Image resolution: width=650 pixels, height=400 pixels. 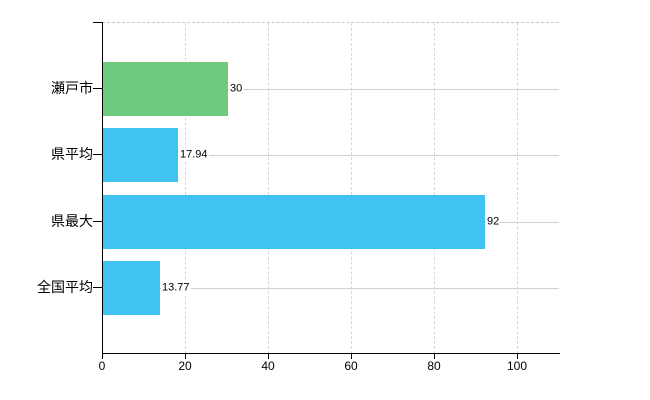 I want to click on x-axis-tick-label: 40, so click(x=268, y=366).